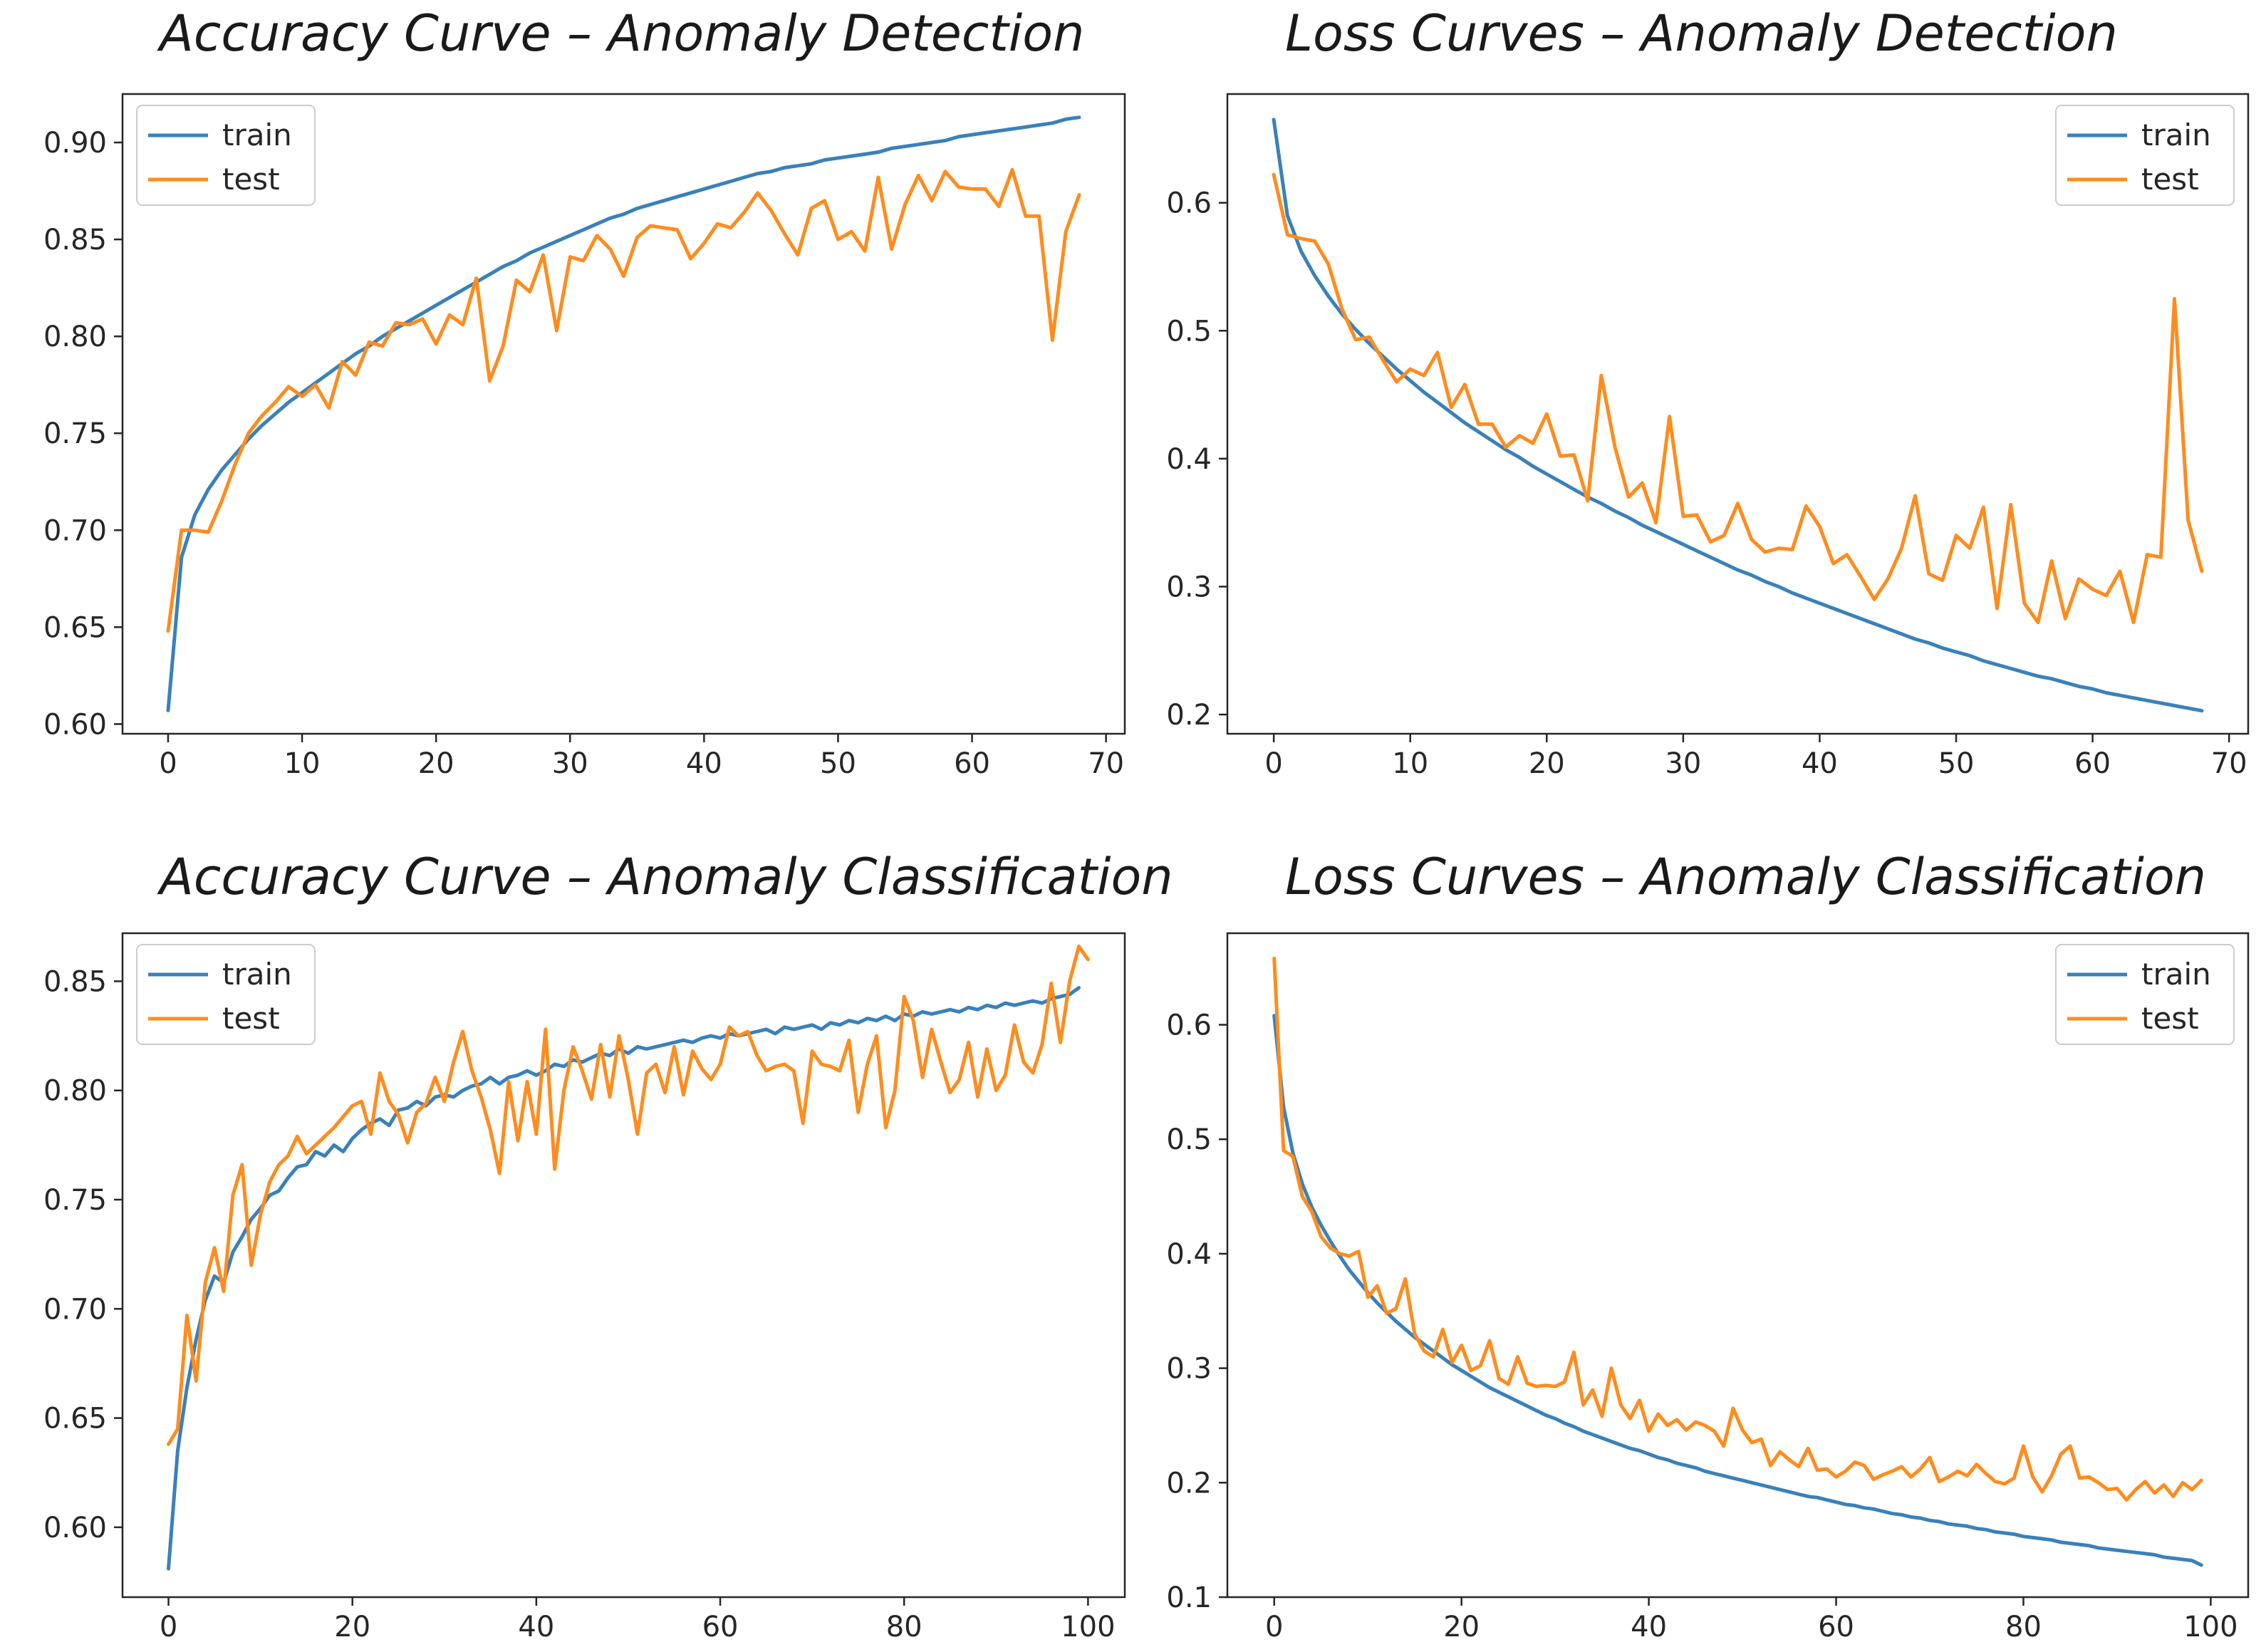 This screenshot has width=2261, height=1652. Describe the element at coordinates (1746, 877) in the screenshot. I see `chart-title: Loss Curves – Anomaly Classification` at that location.